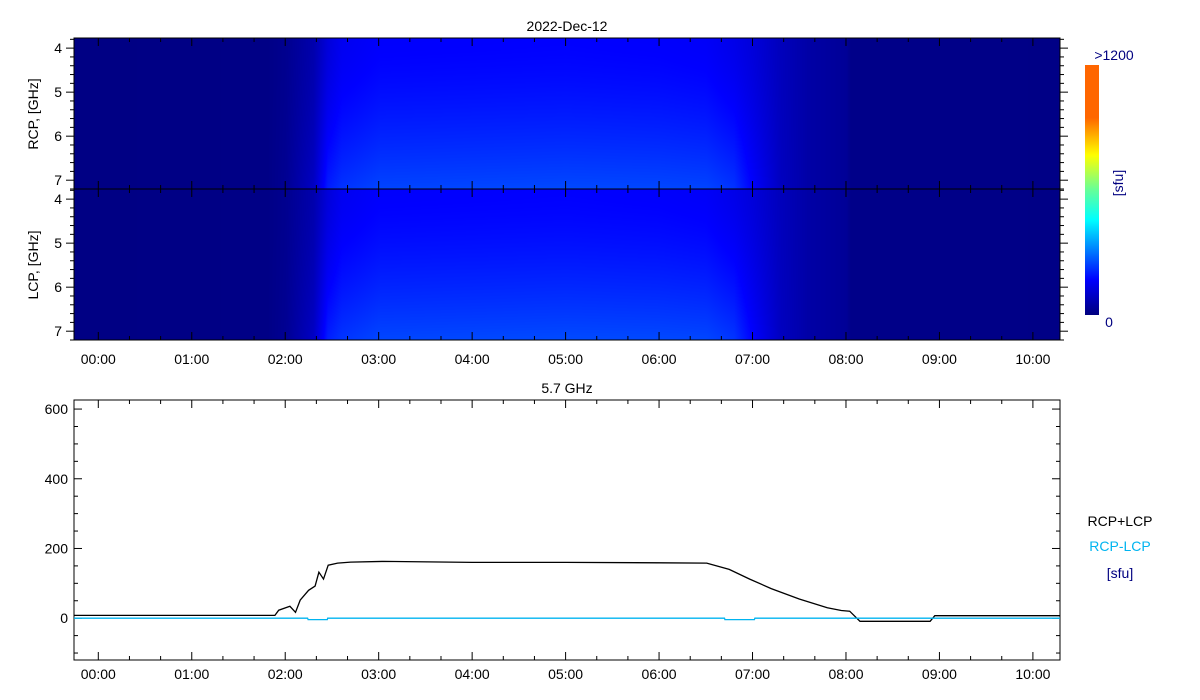 Image resolution: width=1200 pixels, height=700 pixels. What do you see at coordinates (33, 265) in the screenshot?
I see `lcp-axis-label: LCP, [GHz]` at bounding box center [33, 265].